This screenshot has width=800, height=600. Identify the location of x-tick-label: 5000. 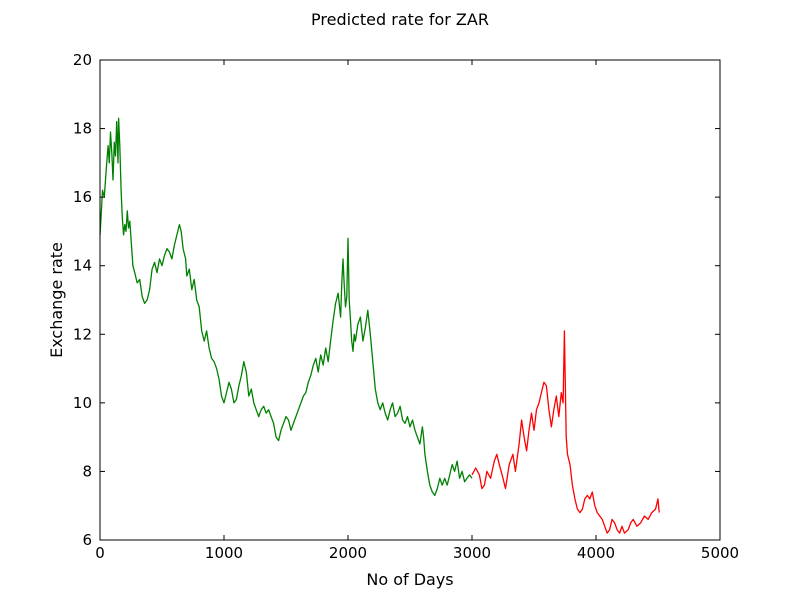
(720, 553).